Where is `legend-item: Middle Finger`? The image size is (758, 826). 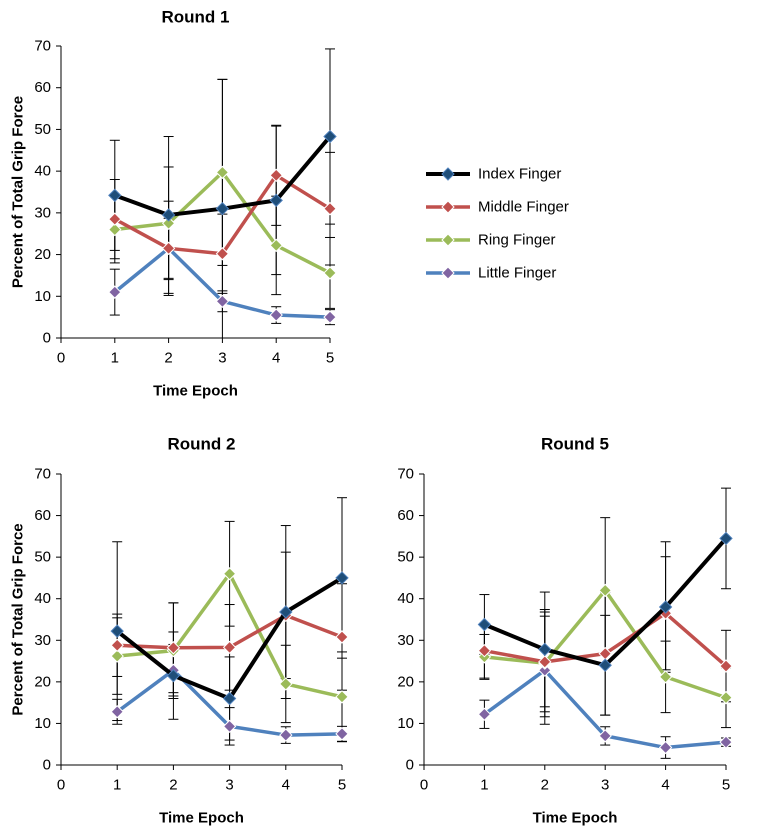
legend-item: Middle Finger is located at coordinates (497, 207).